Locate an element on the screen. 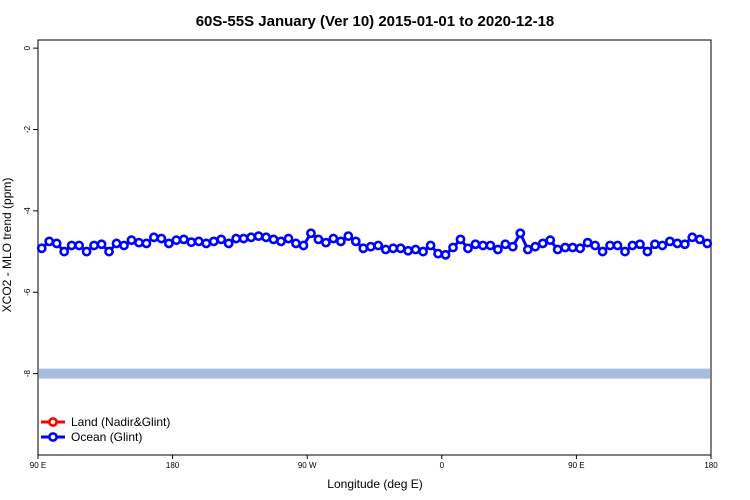 This screenshot has width=750, height=500. legend-label: Ocean (Glint) is located at coordinates (106, 437).